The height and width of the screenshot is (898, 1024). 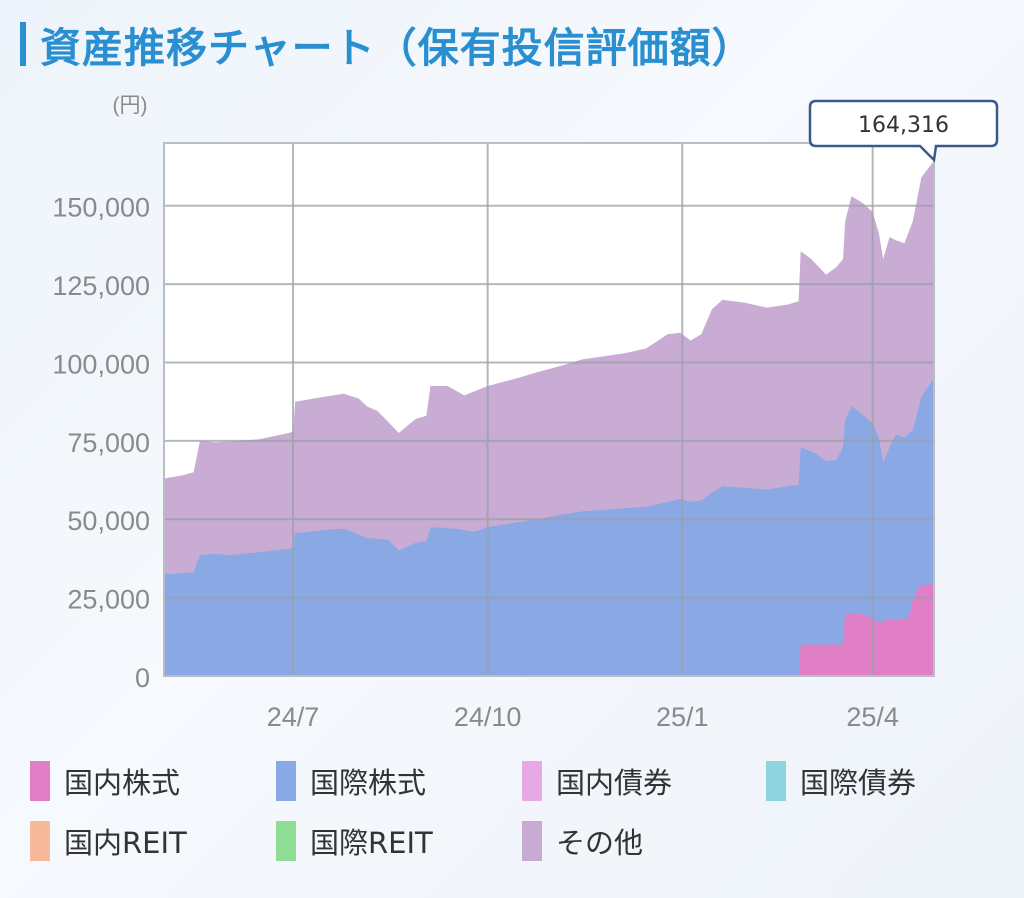 I want to click on y-tick-label: 125,000, so click(x=101, y=286).